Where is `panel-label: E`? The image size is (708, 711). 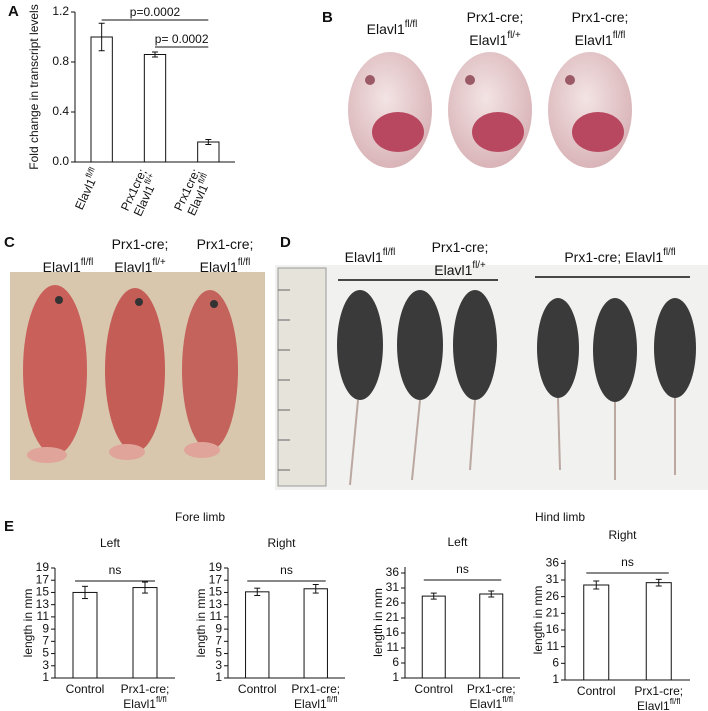 panel-label: E is located at coordinates (9, 526).